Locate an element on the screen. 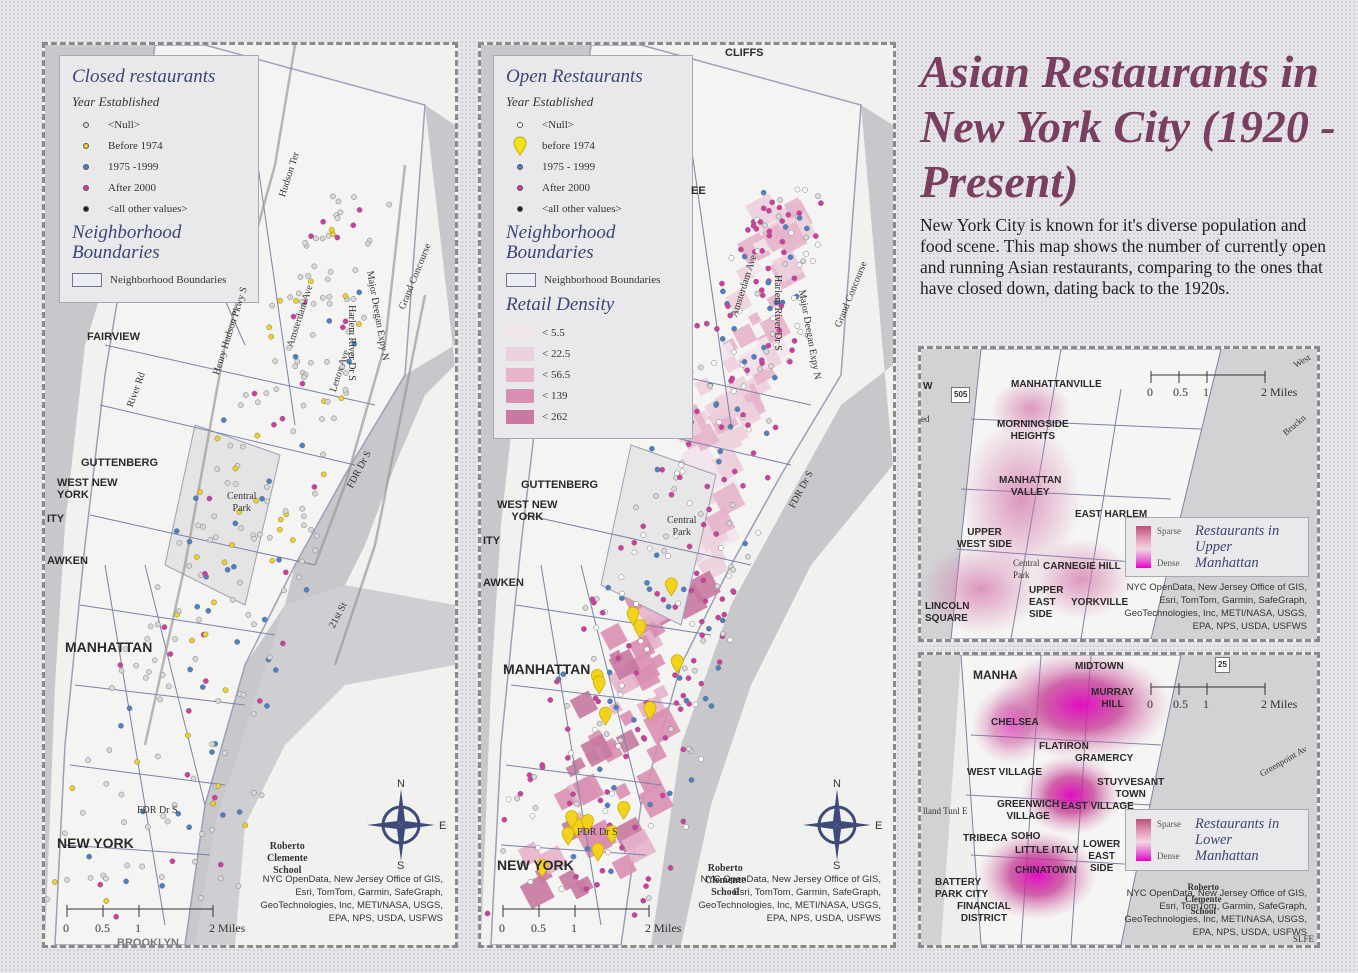 The image size is (1358, 973). open-legend-boundaries-item: Neighborhood Boundaries is located at coordinates (593, 279).